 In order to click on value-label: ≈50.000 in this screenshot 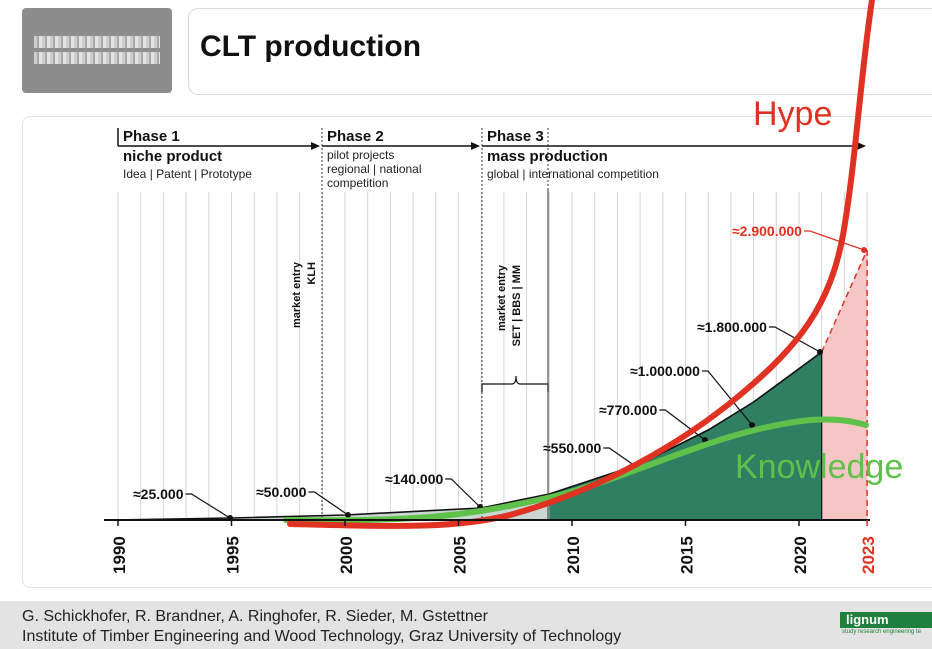, I will do `click(281, 492)`.